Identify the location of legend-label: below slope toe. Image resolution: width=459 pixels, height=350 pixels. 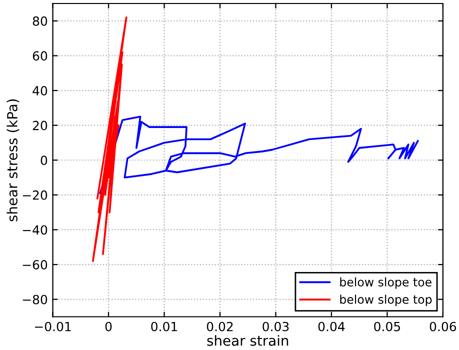
(386, 283).